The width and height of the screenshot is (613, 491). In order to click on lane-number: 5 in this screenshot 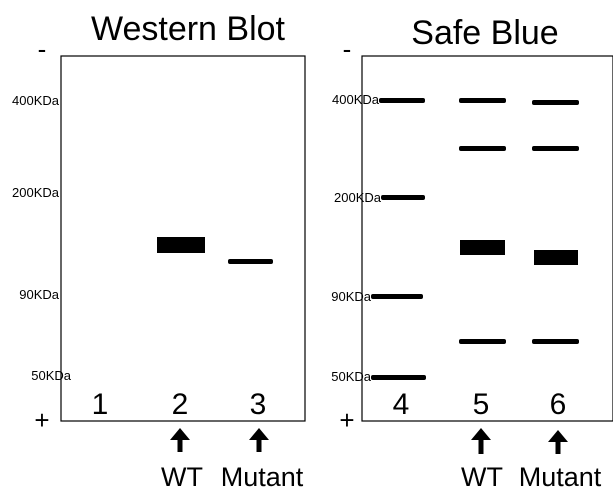, I will do `click(481, 404)`.